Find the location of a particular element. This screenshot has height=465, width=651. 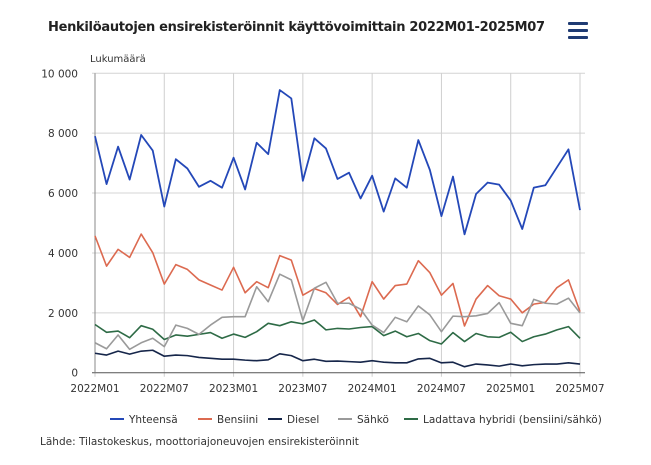

x-tick-label: 2022M01 is located at coordinates (94, 389).